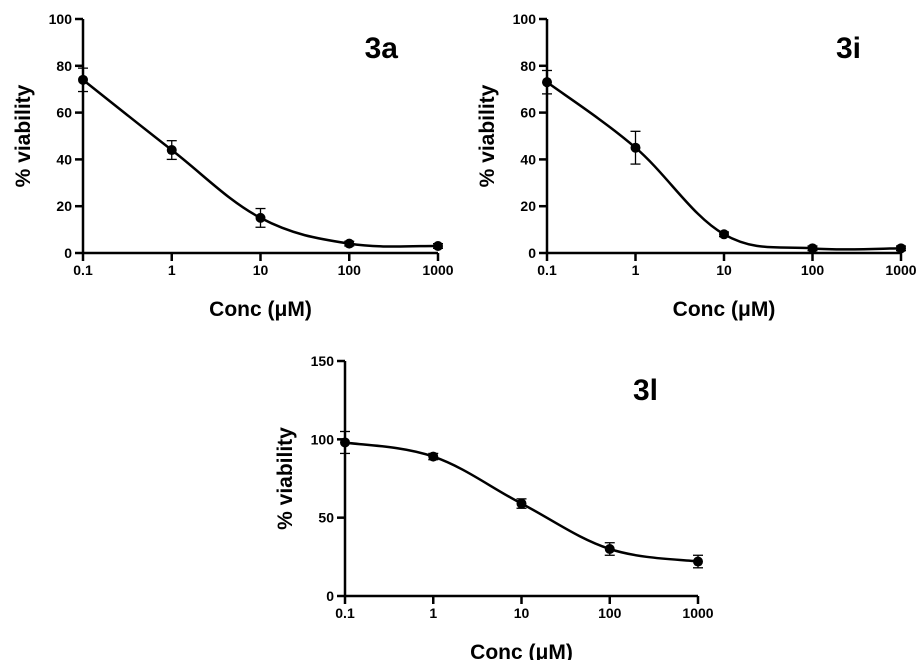 The image size is (919, 660). Describe the element at coordinates (724, 166) in the screenshot. I see `fit-curve` at that location.